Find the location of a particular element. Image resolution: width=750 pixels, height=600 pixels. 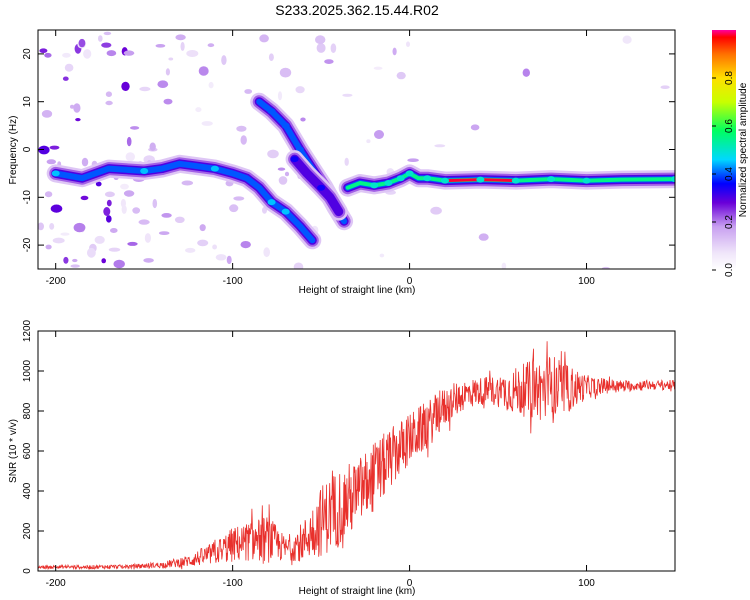

snr-x-tick-label: 0 is located at coordinates (410, 583).